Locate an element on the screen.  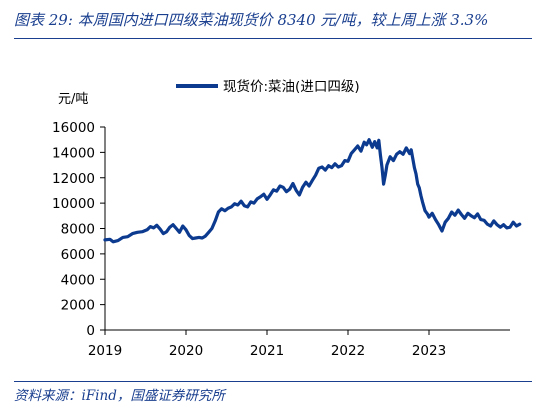
title-divider is located at coordinates (273, 38).